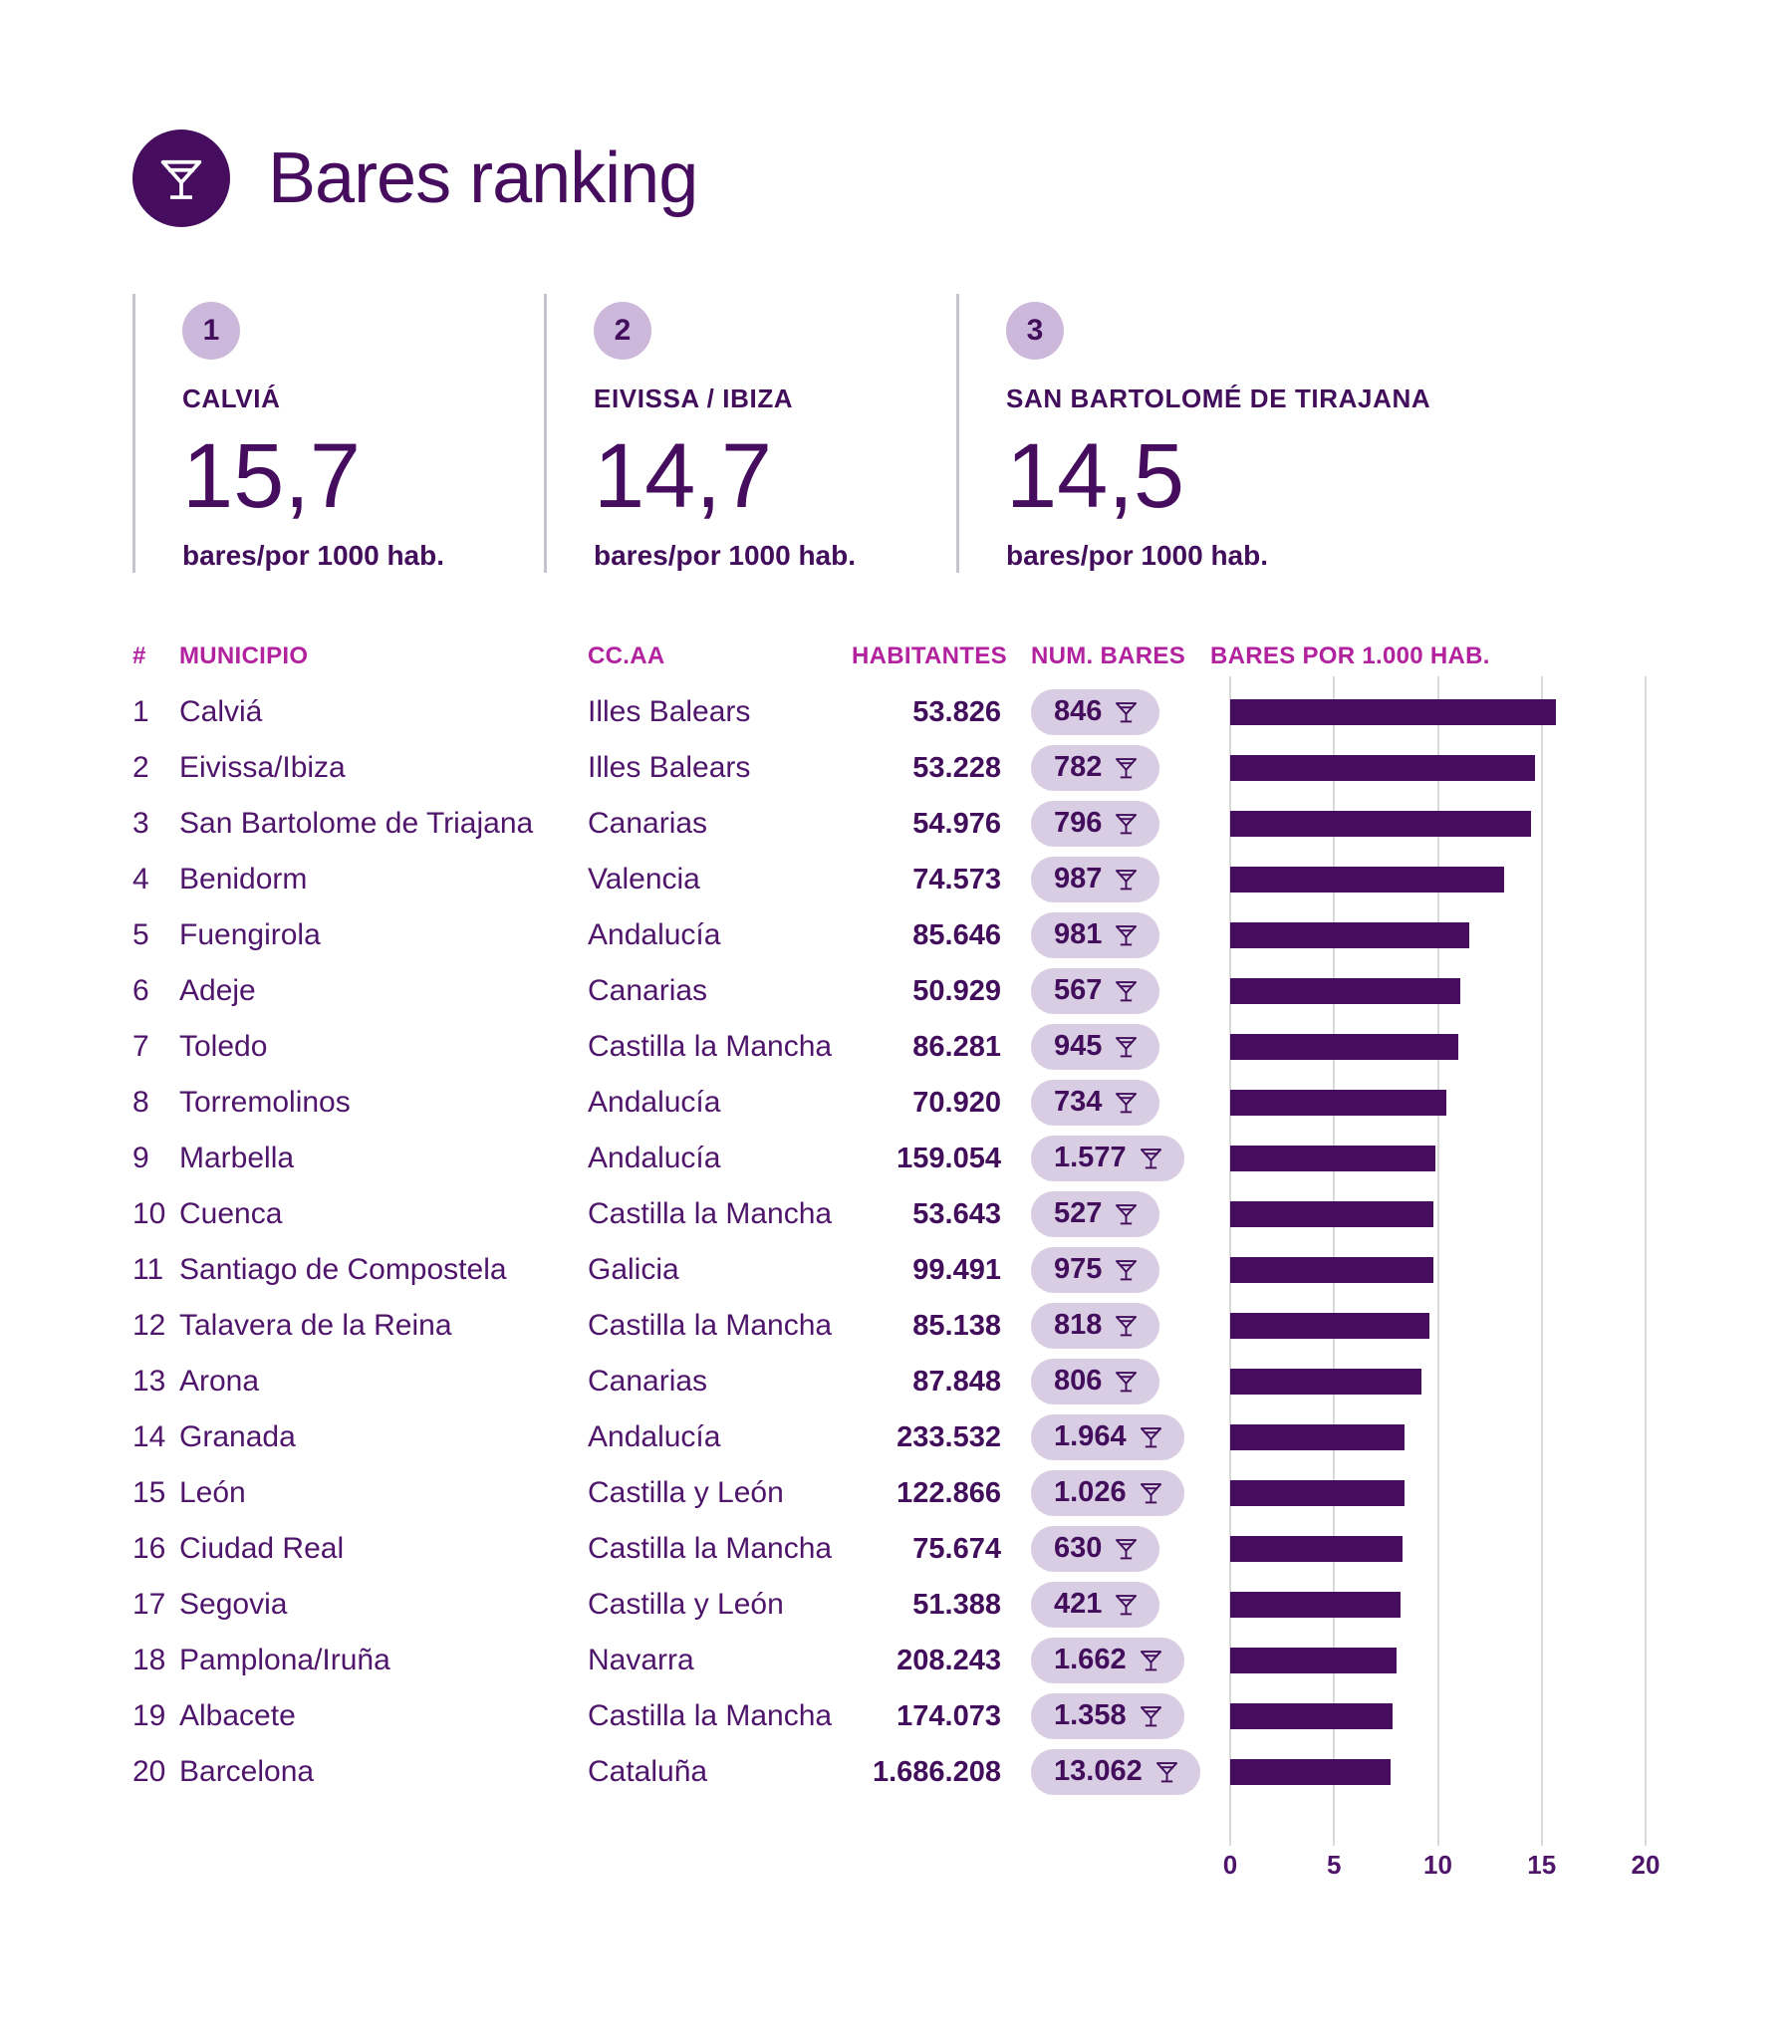 The image size is (1792, 2044). I want to click on row-habitantes: 122.866, so click(948, 1493).